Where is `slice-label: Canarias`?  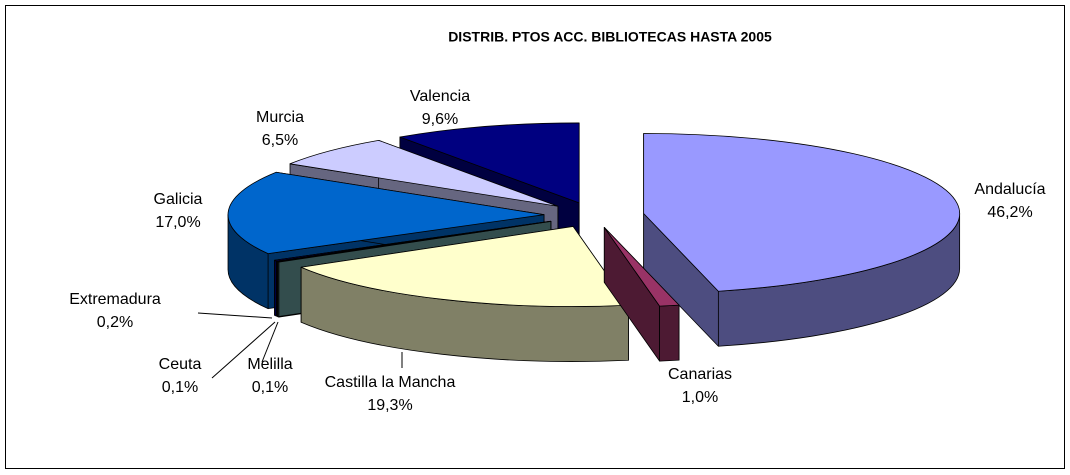 slice-label: Canarias is located at coordinates (700, 374).